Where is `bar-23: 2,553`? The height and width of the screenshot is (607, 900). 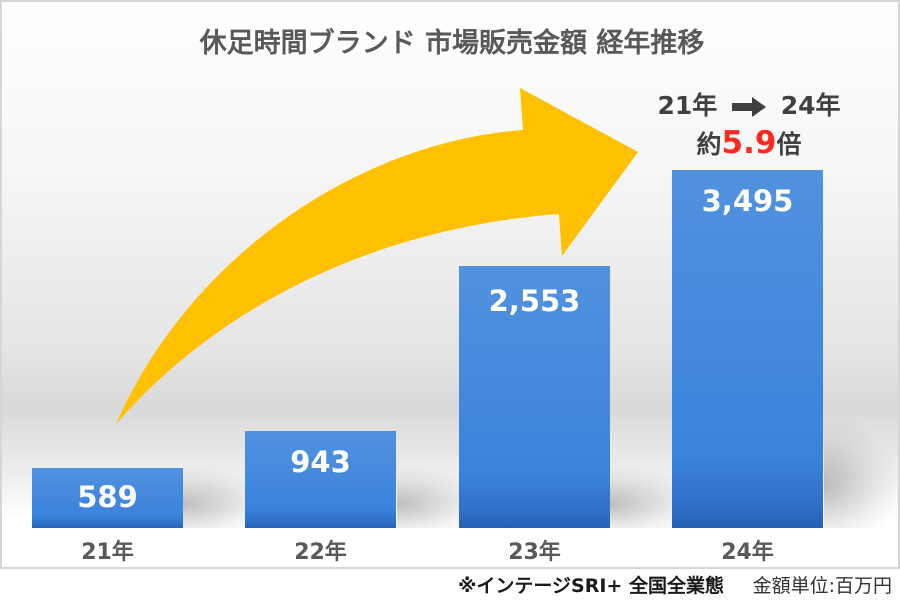 bar-23: 2,553 is located at coordinates (534, 397).